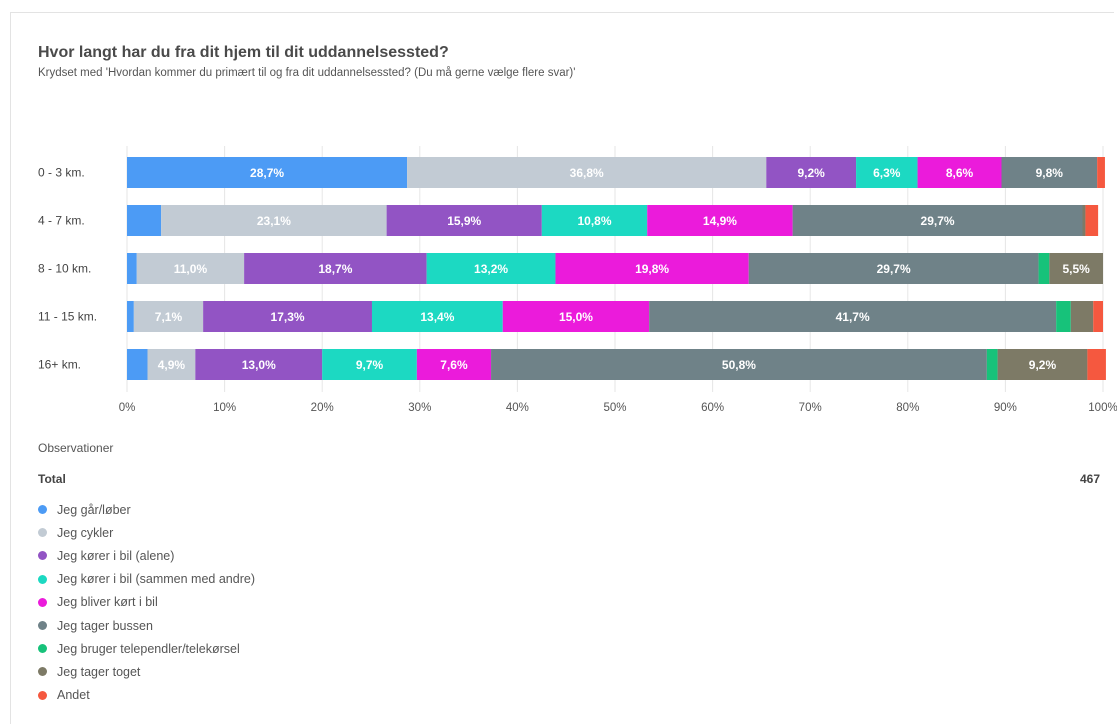 The height and width of the screenshot is (724, 1117). Describe the element at coordinates (105, 625) in the screenshot. I see `legend-label: Jeg tager bussen` at that location.